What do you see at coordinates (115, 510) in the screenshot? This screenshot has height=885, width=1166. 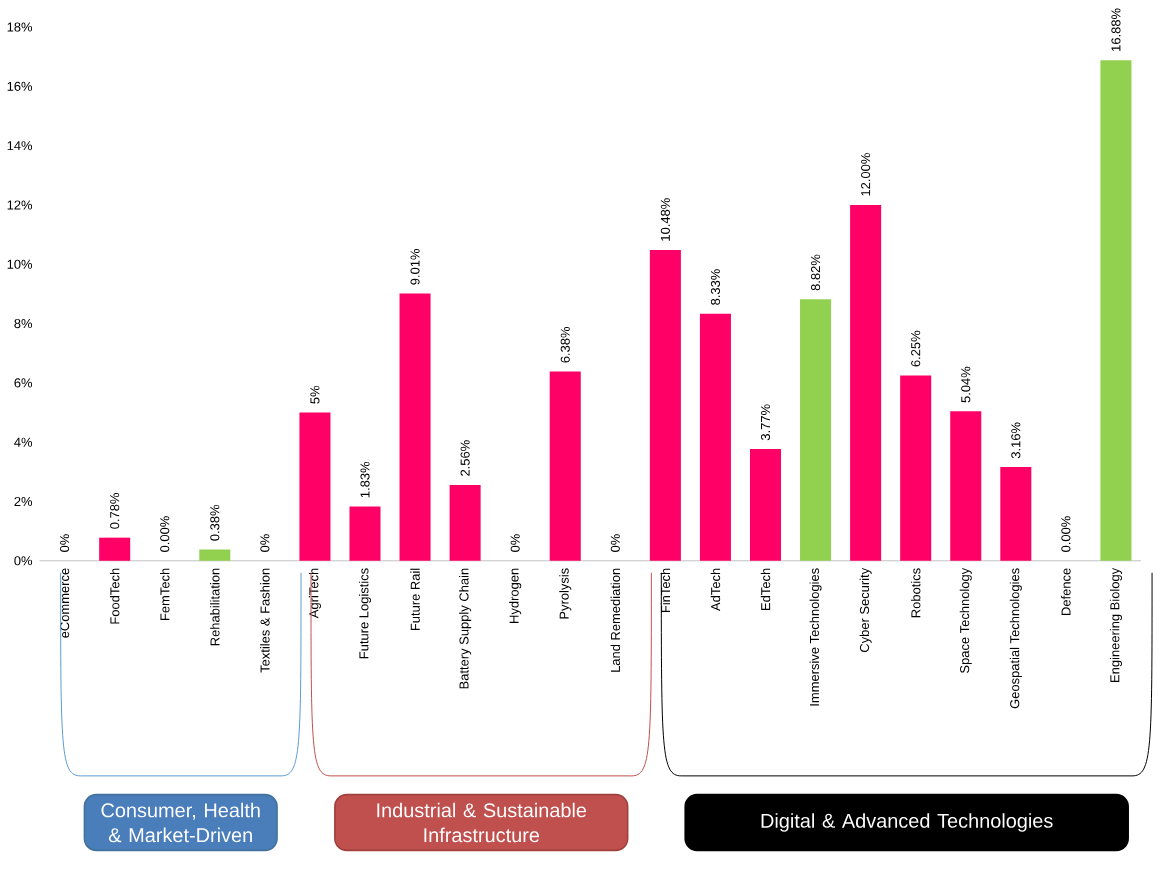 I see `data-label: 0.78%` at bounding box center [115, 510].